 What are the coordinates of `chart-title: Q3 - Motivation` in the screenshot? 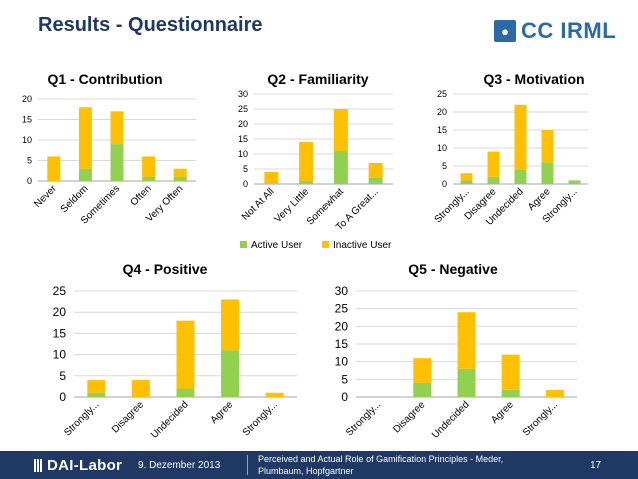 It's located at (533, 79).